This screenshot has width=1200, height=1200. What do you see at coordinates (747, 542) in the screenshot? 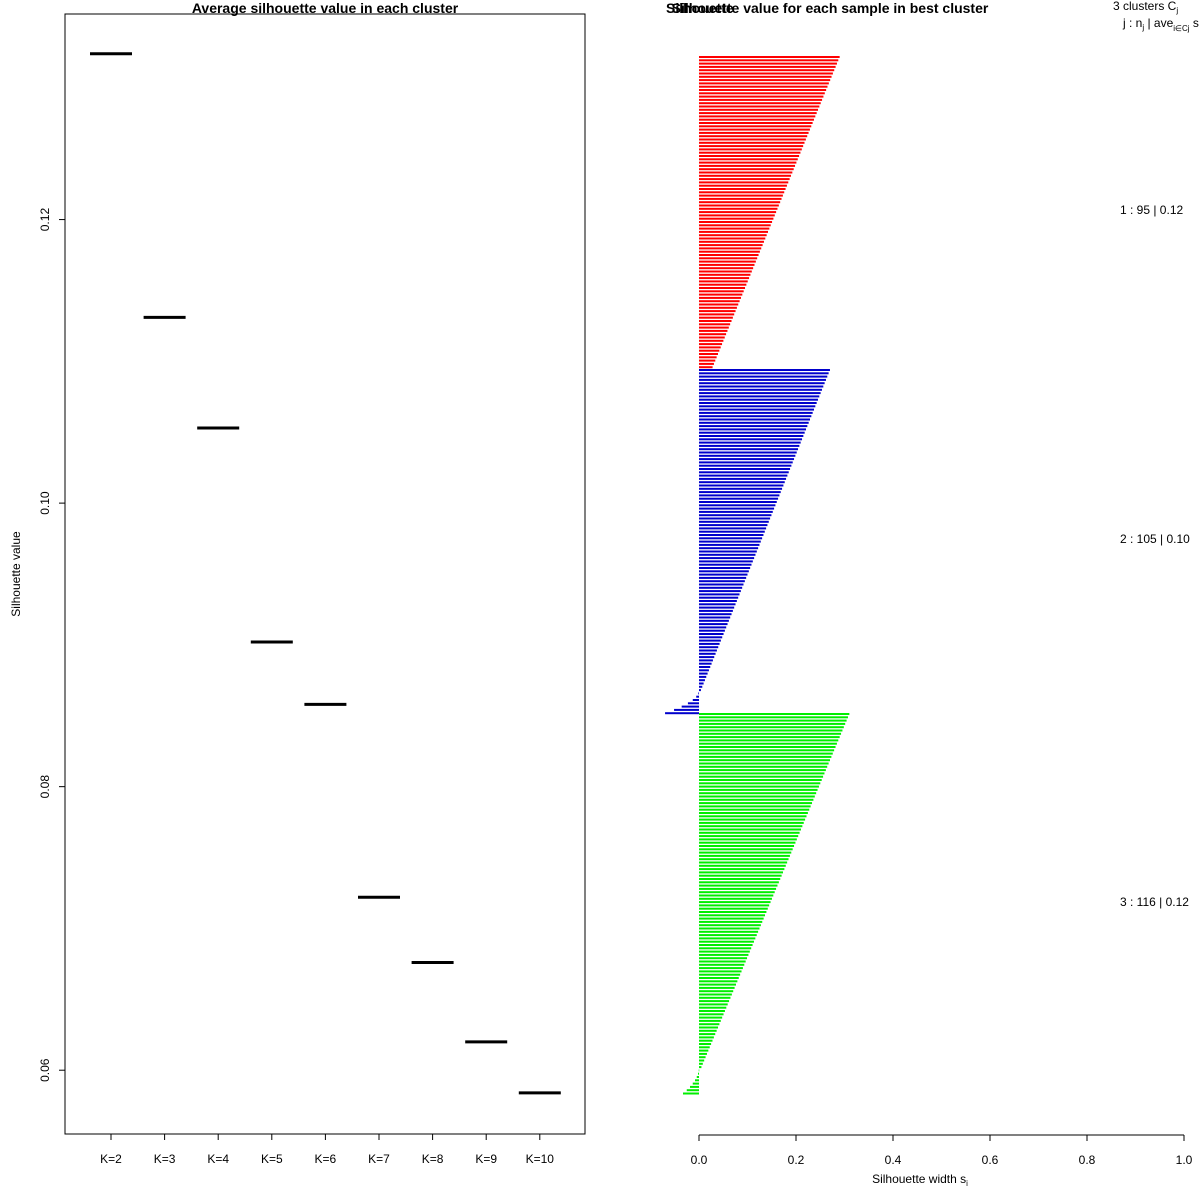
I see `cluster-2-bars` at bounding box center [747, 542].